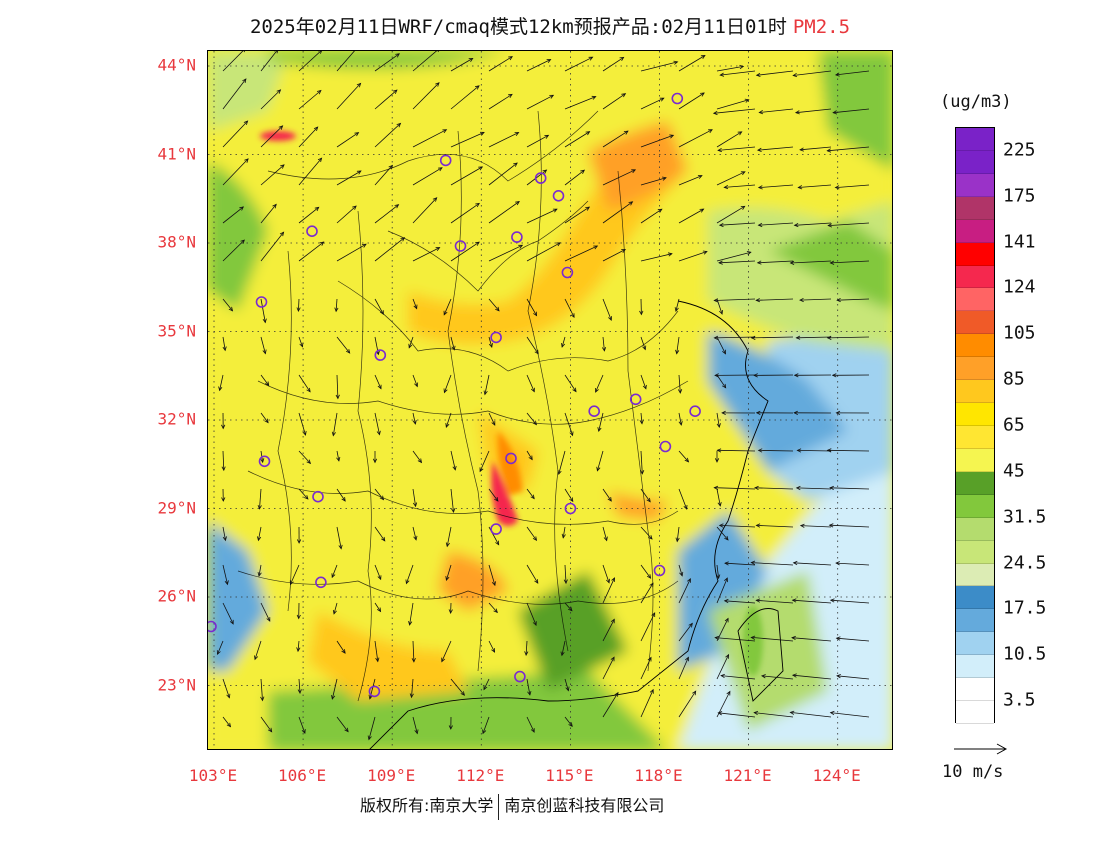 This screenshot has width=1100, height=850. What do you see at coordinates (976, 102) in the screenshot?
I see `legend-unit: (ug/m3)` at bounding box center [976, 102].